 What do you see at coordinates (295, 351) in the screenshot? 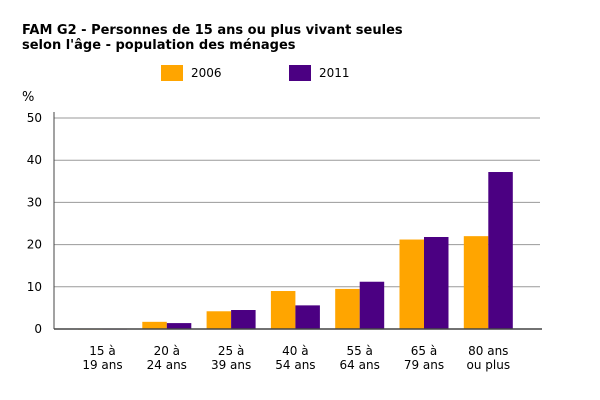
I see `x-category-label-3-0: 40 à` at bounding box center [295, 351].